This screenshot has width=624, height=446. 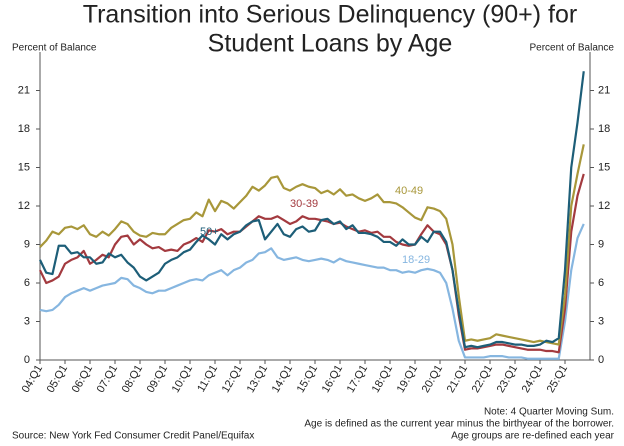 I want to click on x-tick-label: 04:Q1, so click(x=32, y=379).